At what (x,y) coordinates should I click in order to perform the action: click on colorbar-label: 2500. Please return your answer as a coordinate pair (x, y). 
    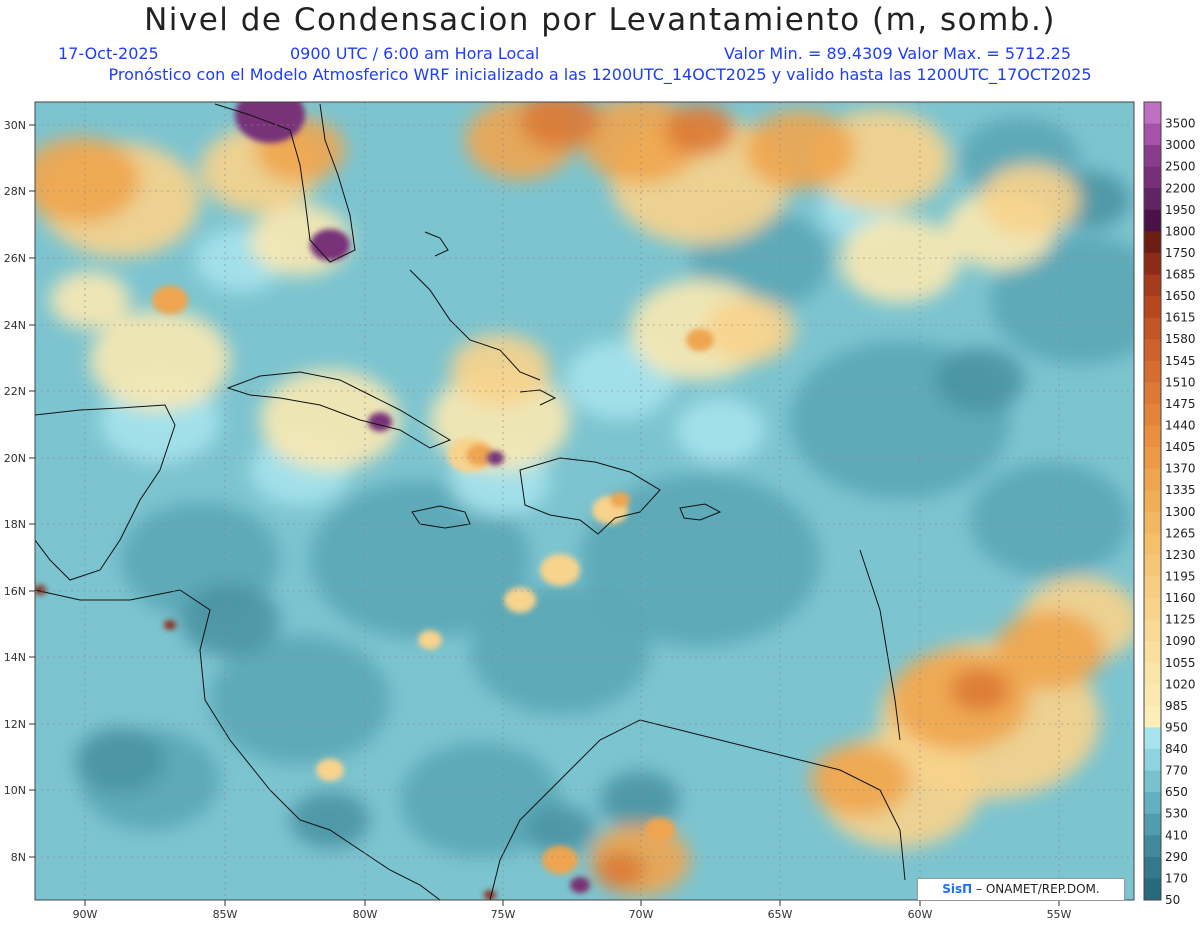
    Looking at the image, I should click on (1180, 167).